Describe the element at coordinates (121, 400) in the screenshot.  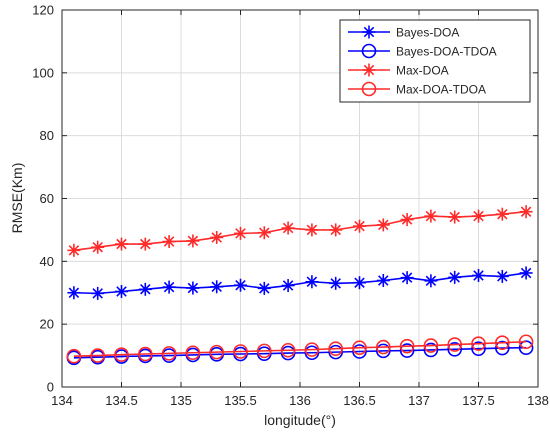
I see `x-tick-label: 134.5` at that location.